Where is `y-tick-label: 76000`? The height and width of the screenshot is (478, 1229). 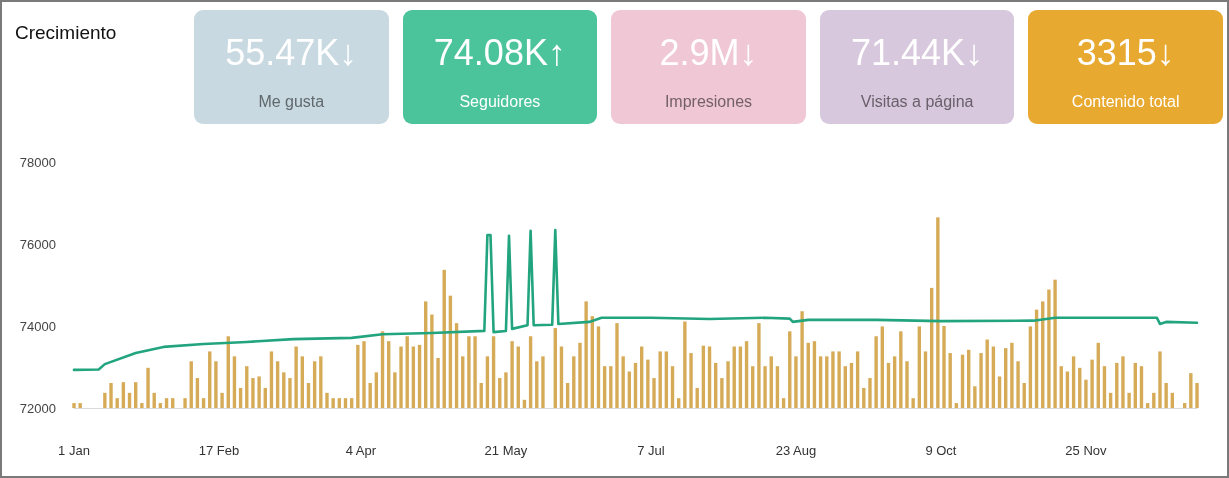
y-tick-label: 76000 is located at coordinates (37, 244).